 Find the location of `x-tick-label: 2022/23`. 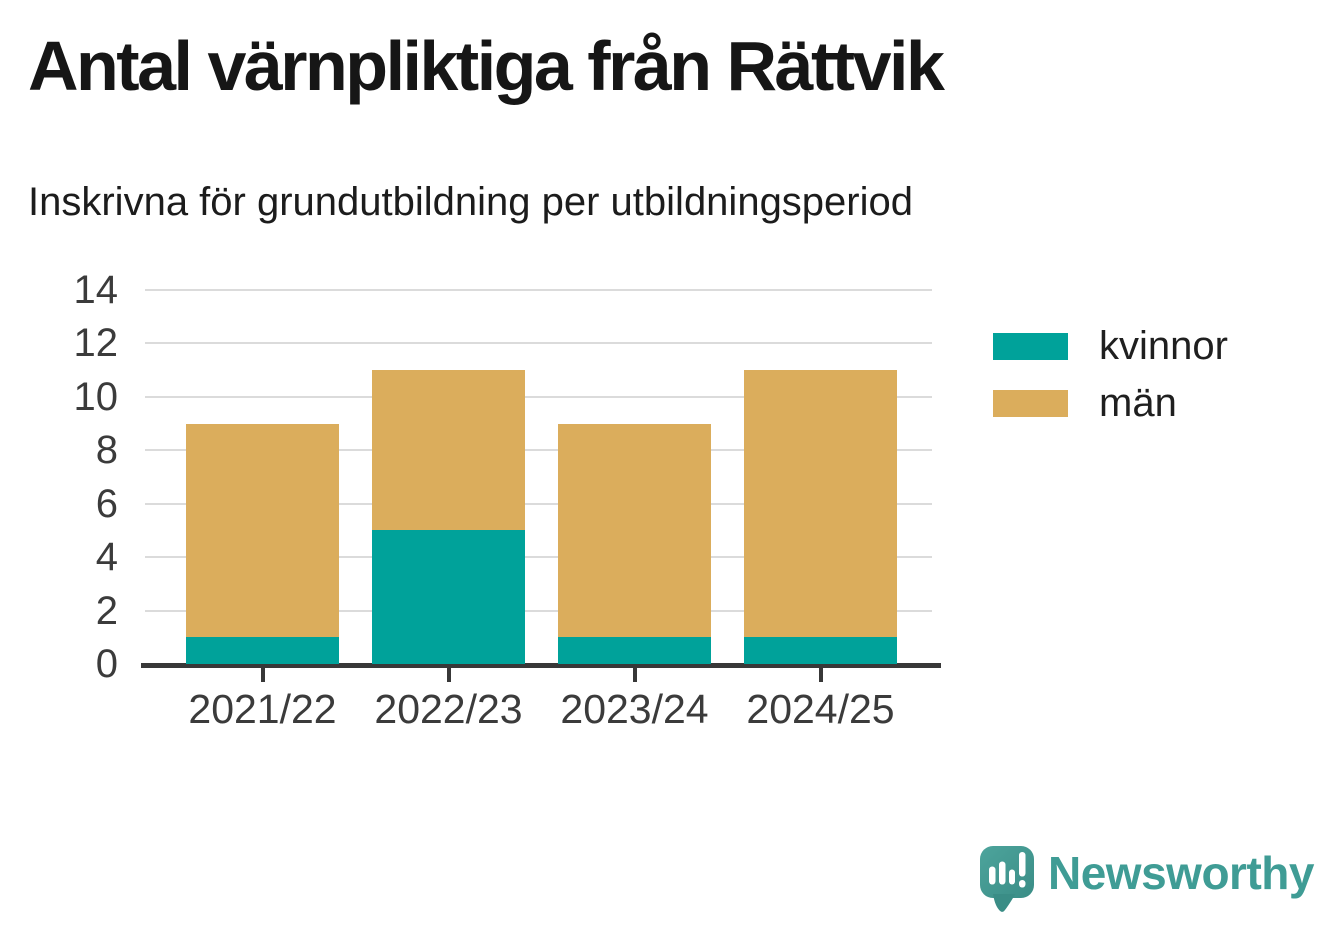

x-tick-label: 2022/23 is located at coordinates (448, 709).